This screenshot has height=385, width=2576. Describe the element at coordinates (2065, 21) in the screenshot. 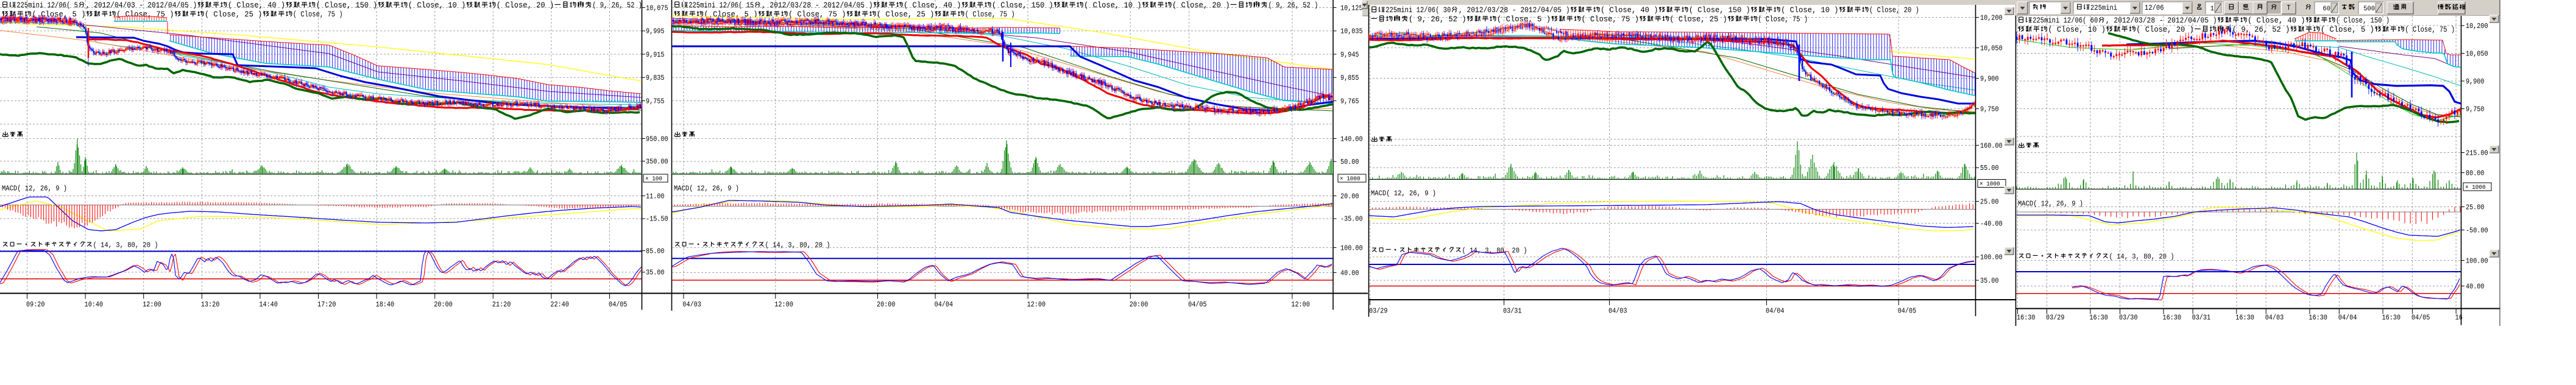

I see `svg-text: 225mini 12/06( 60` at that location.